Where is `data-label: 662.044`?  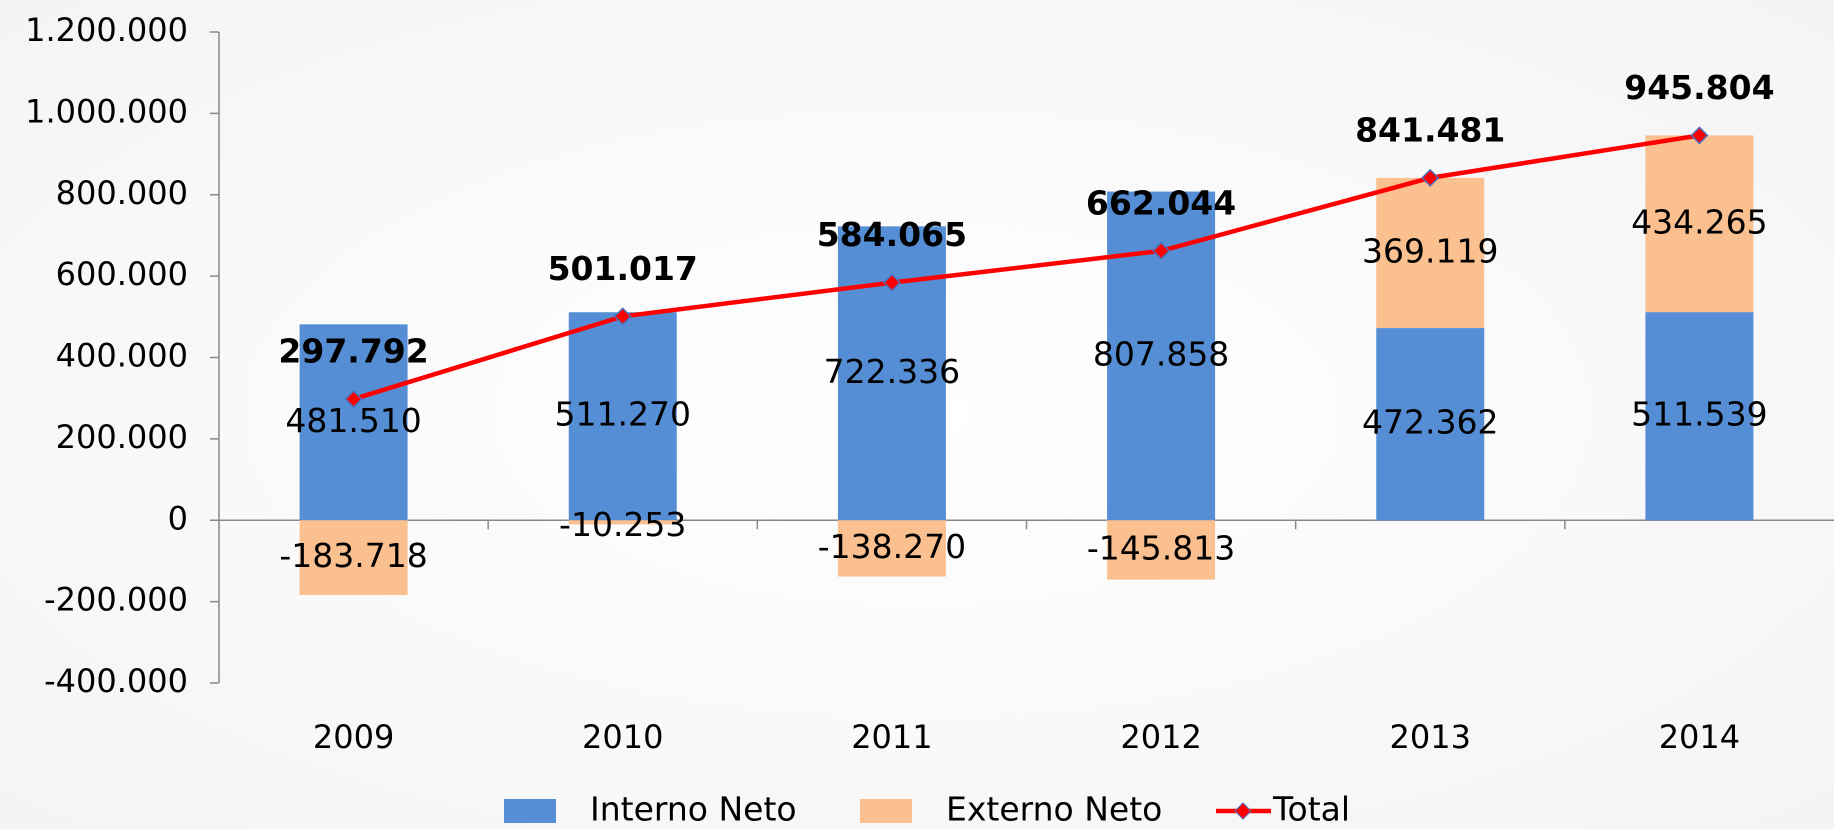
data-label: 662.044 is located at coordinates (1161, 202).